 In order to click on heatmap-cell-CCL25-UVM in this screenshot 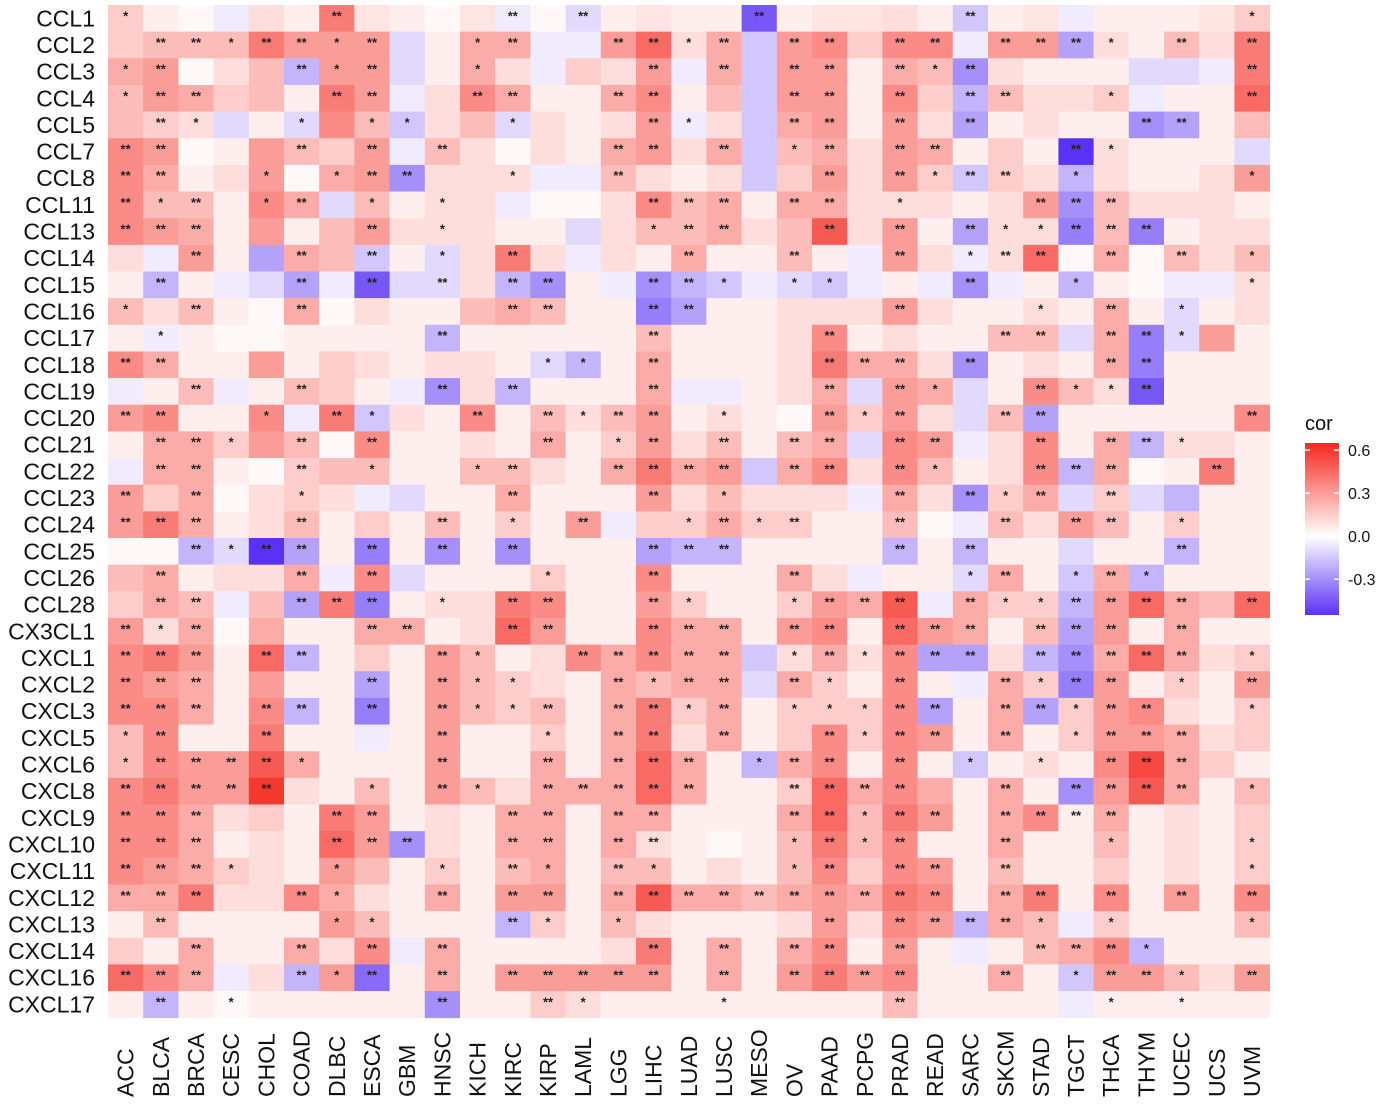, I will do `click(1252, 552)`.